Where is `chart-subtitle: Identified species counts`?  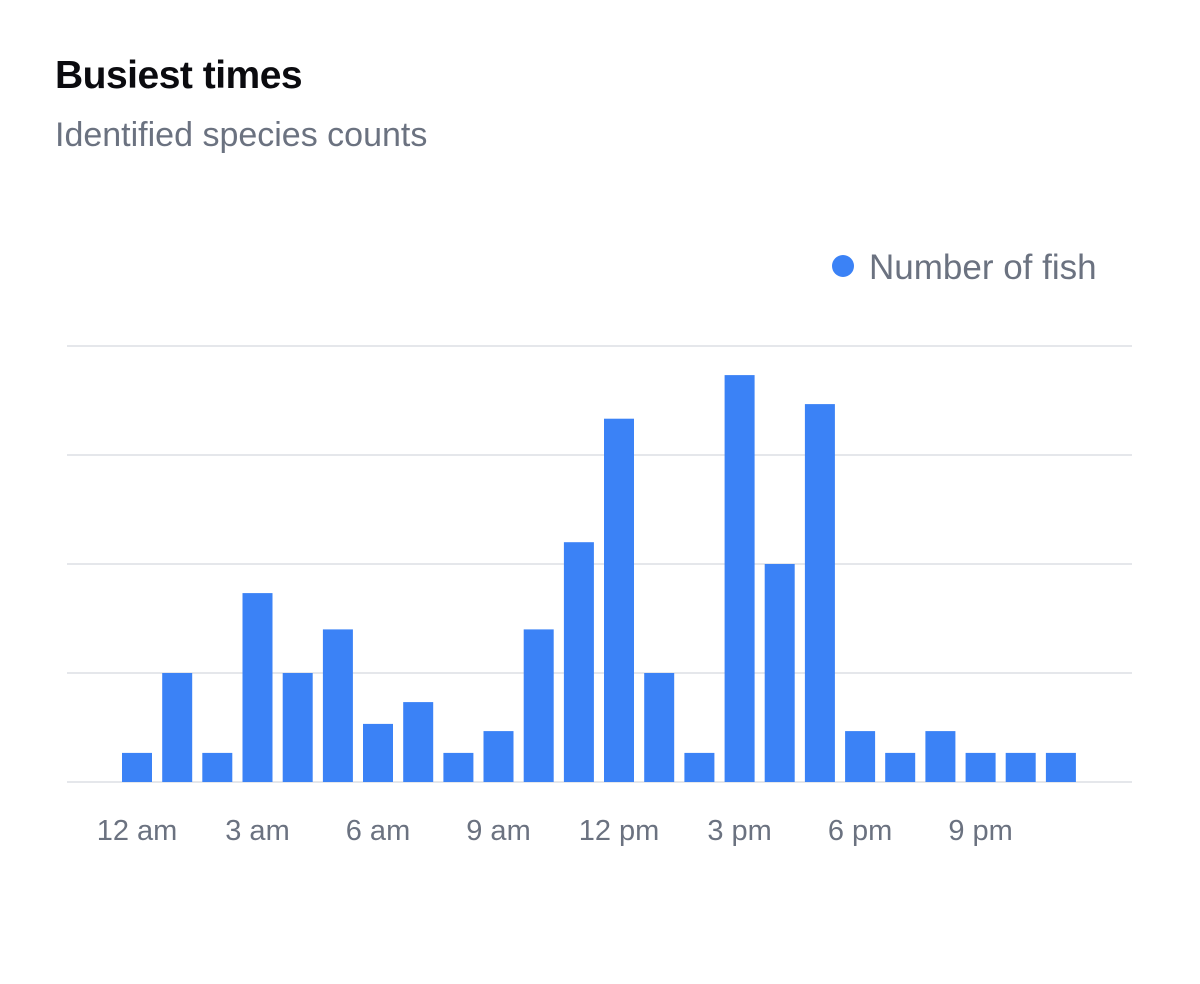 chart-subtitle: Identified species counts is located at coordinates (241, 135).